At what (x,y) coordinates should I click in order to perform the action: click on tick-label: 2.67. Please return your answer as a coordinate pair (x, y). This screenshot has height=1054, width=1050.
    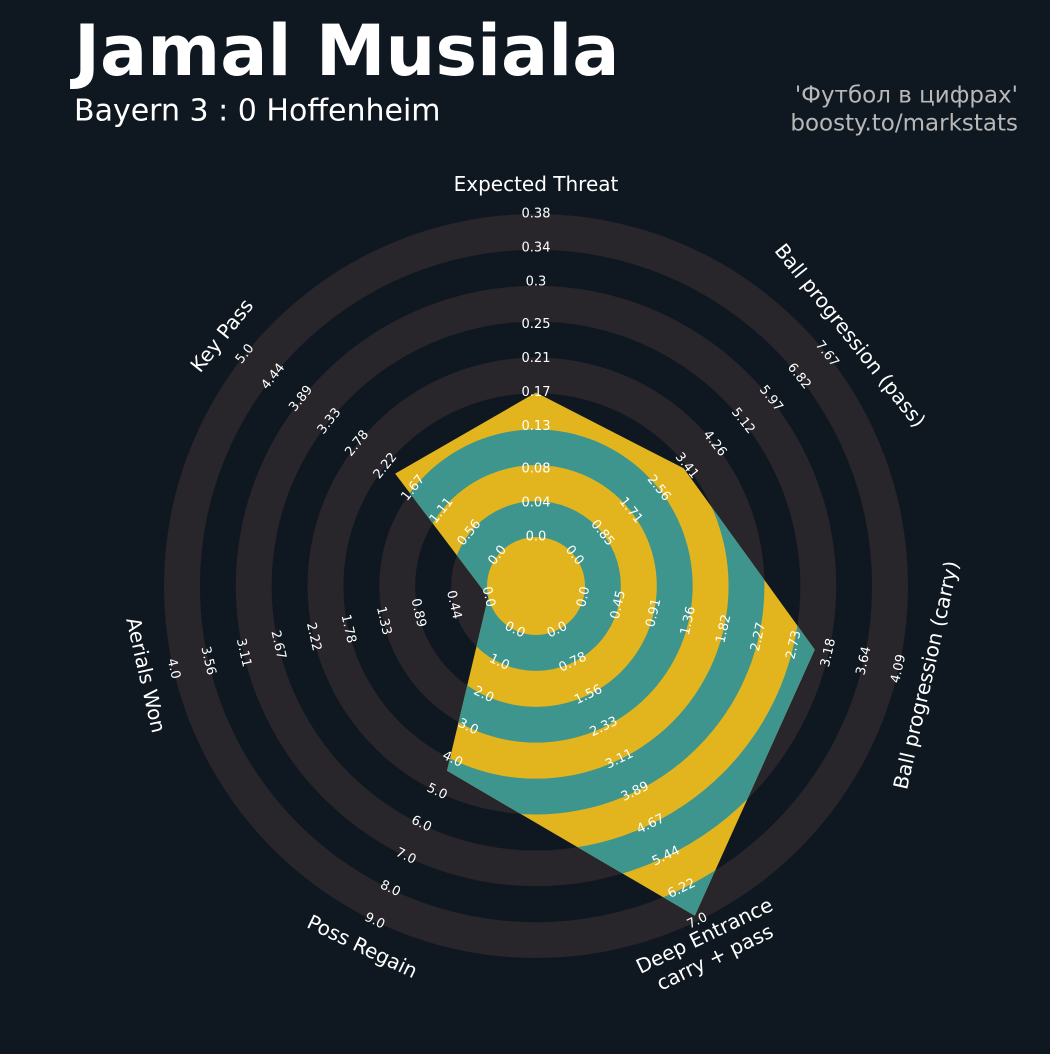
    Looking at the image, I should click on (277, 645).